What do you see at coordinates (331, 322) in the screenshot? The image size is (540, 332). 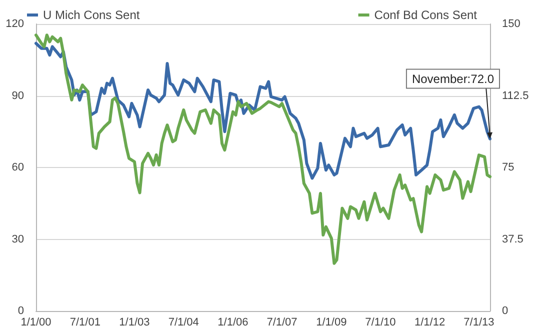 I see `x-tick-label: 1/1/09` at bounding box center [331, 322].